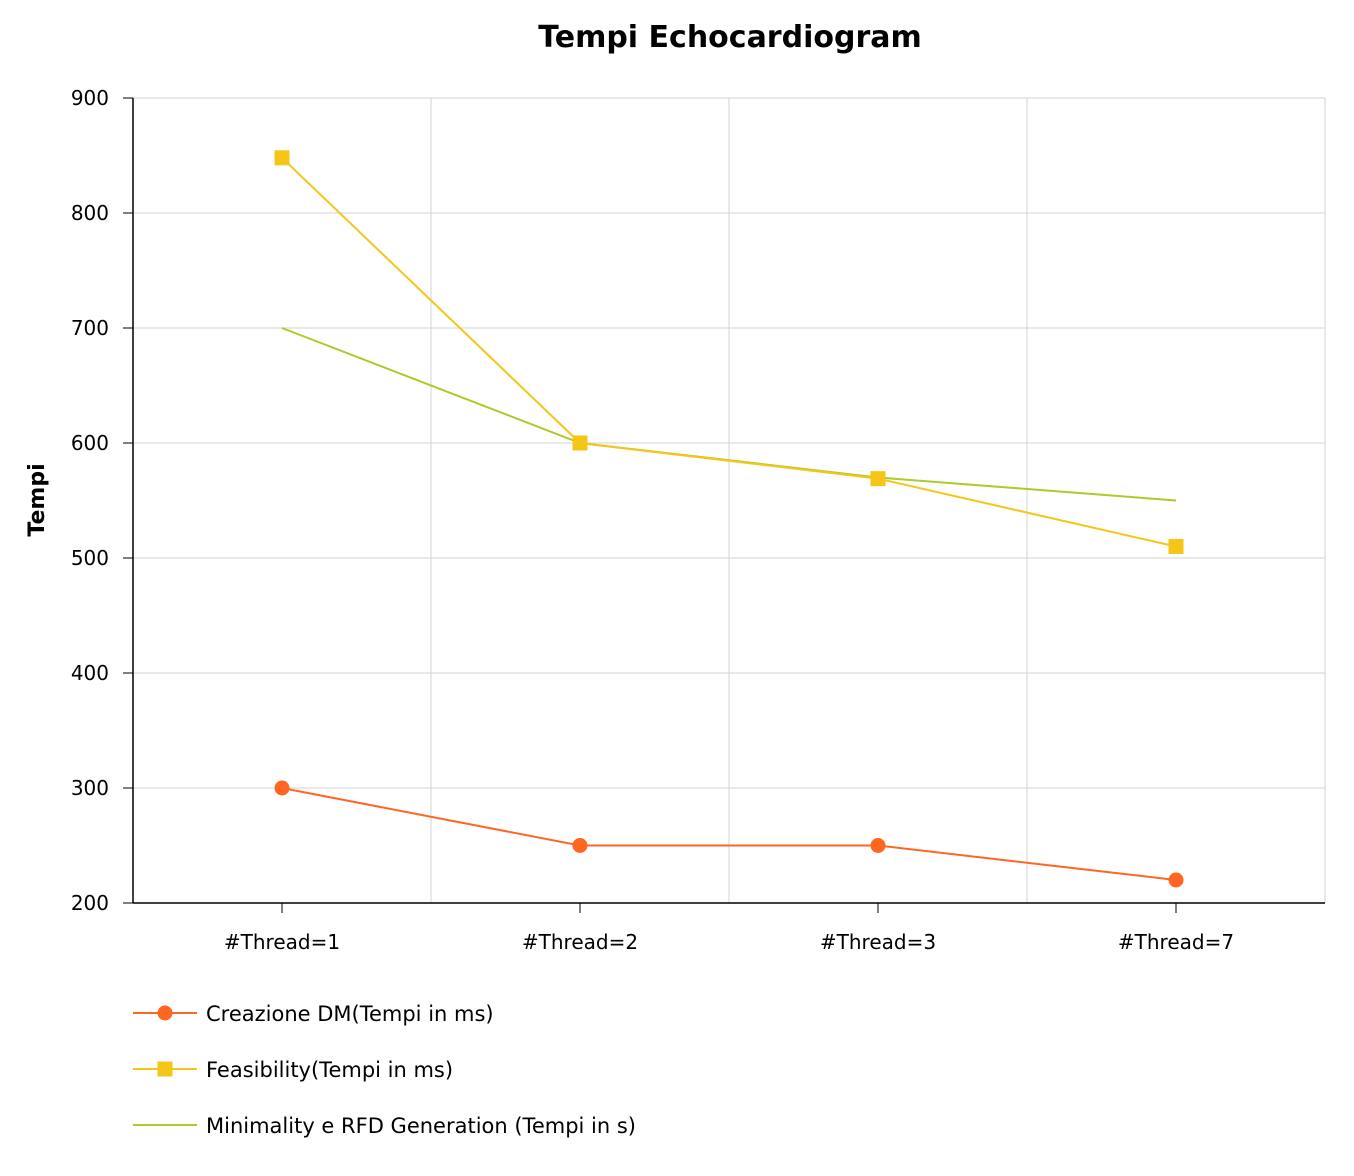  Describe the element at coordinates (350, 1014) in the screenshot. I see `legend-label: Creazione DM(Tempi in ms)` at that location.